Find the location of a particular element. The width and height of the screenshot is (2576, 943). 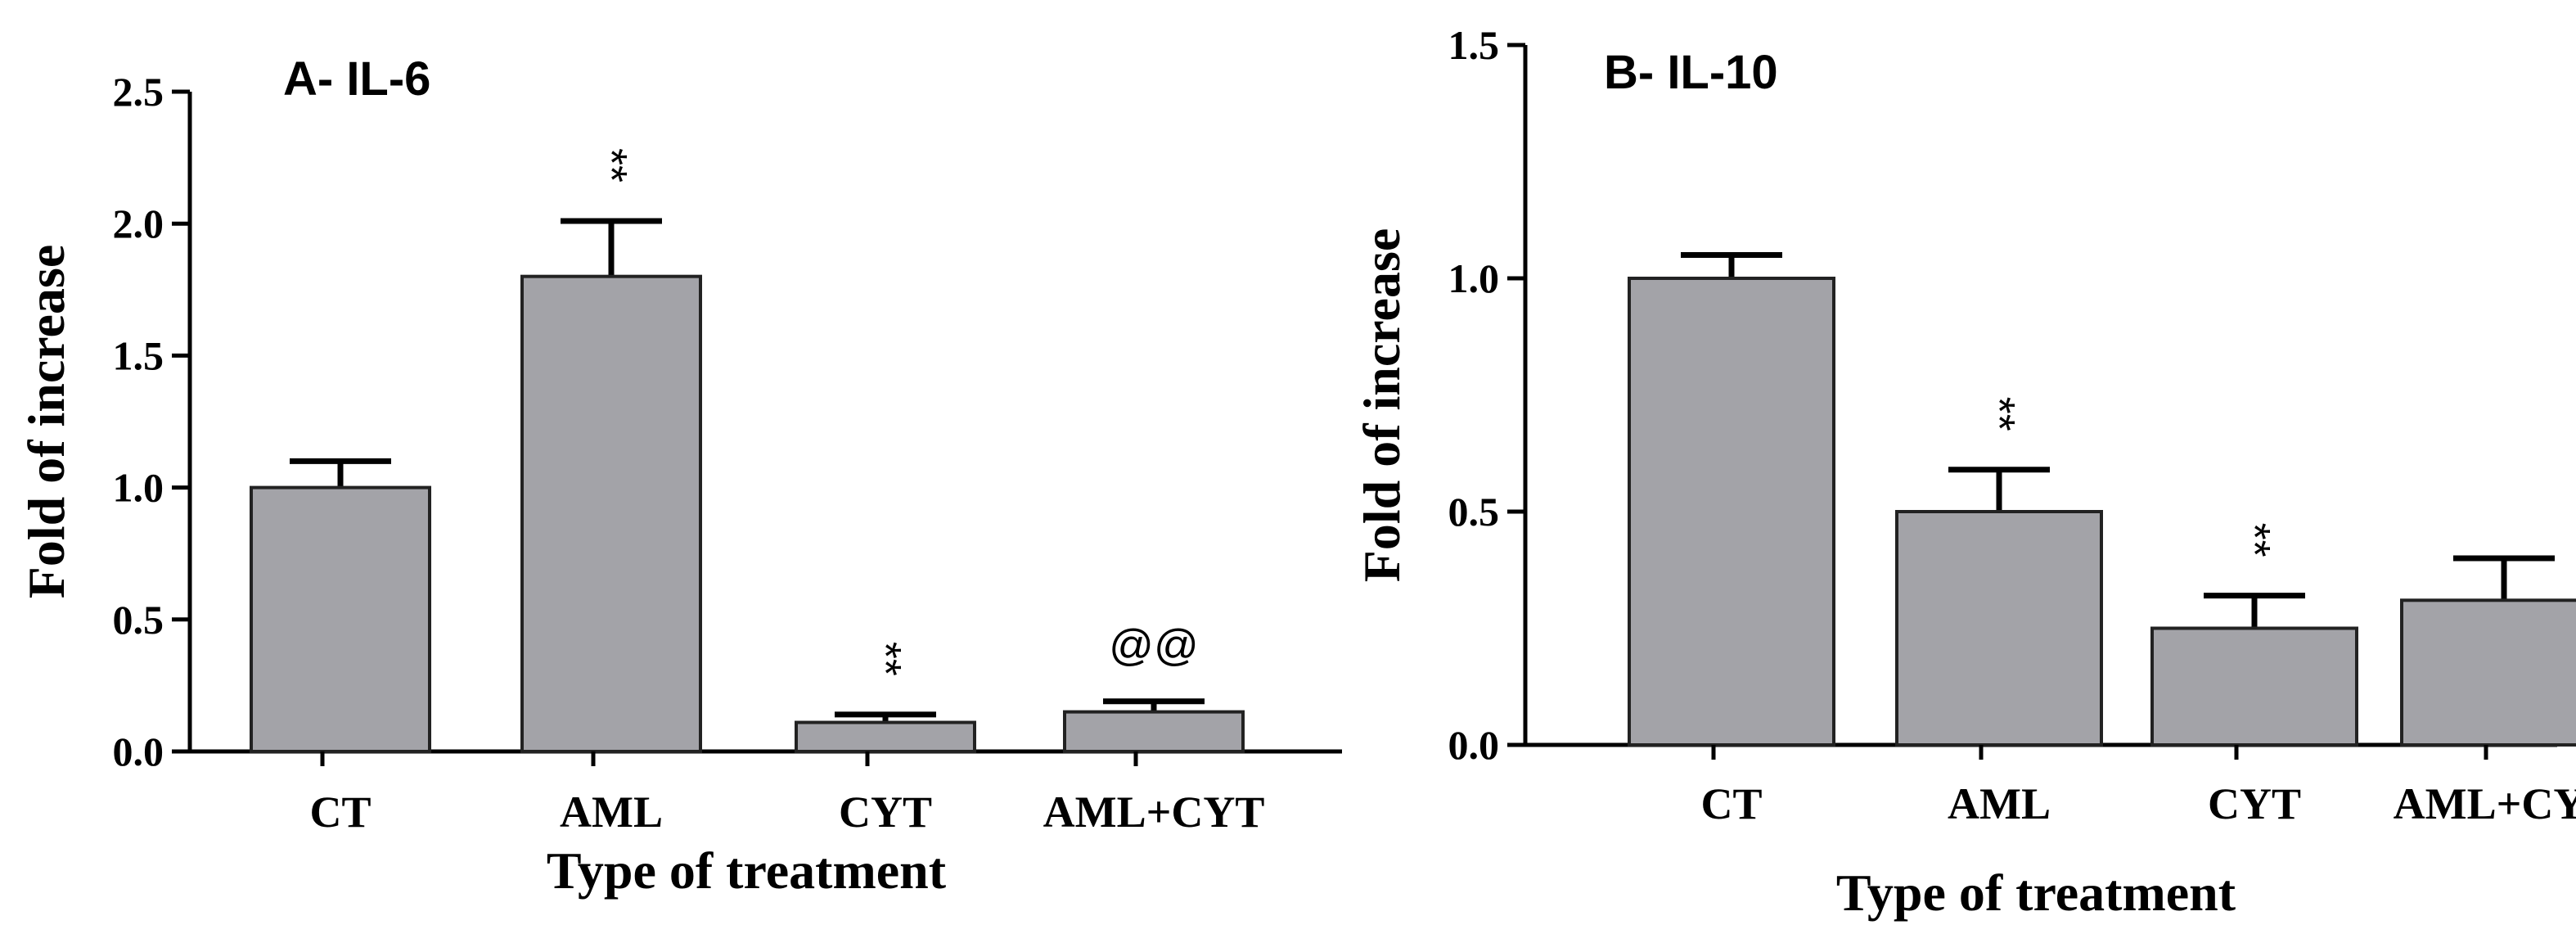

y-tick-label: 2.5 is located at coordinates (138, 92).